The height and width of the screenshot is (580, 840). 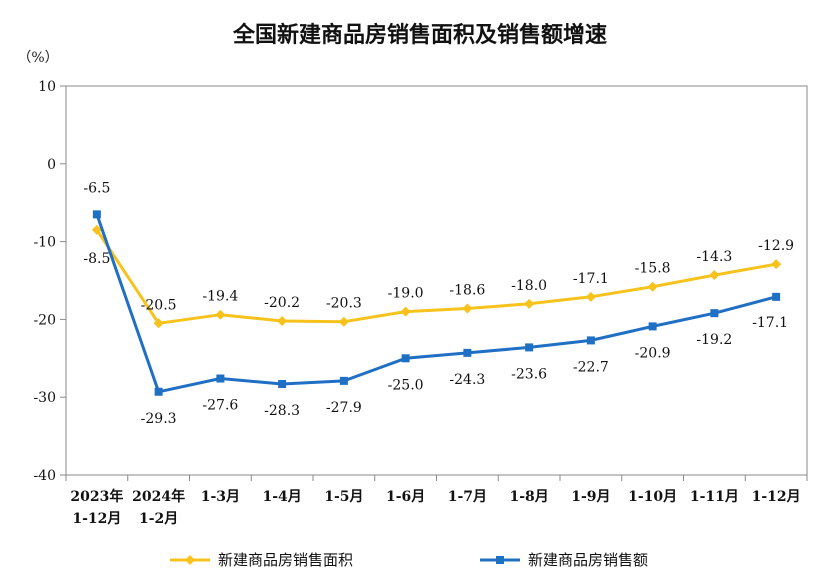 What do you see at coordinates (96, 496) in the screenshot?
I see `x-tick-label: 2023年` at bounding box center [96, 496].